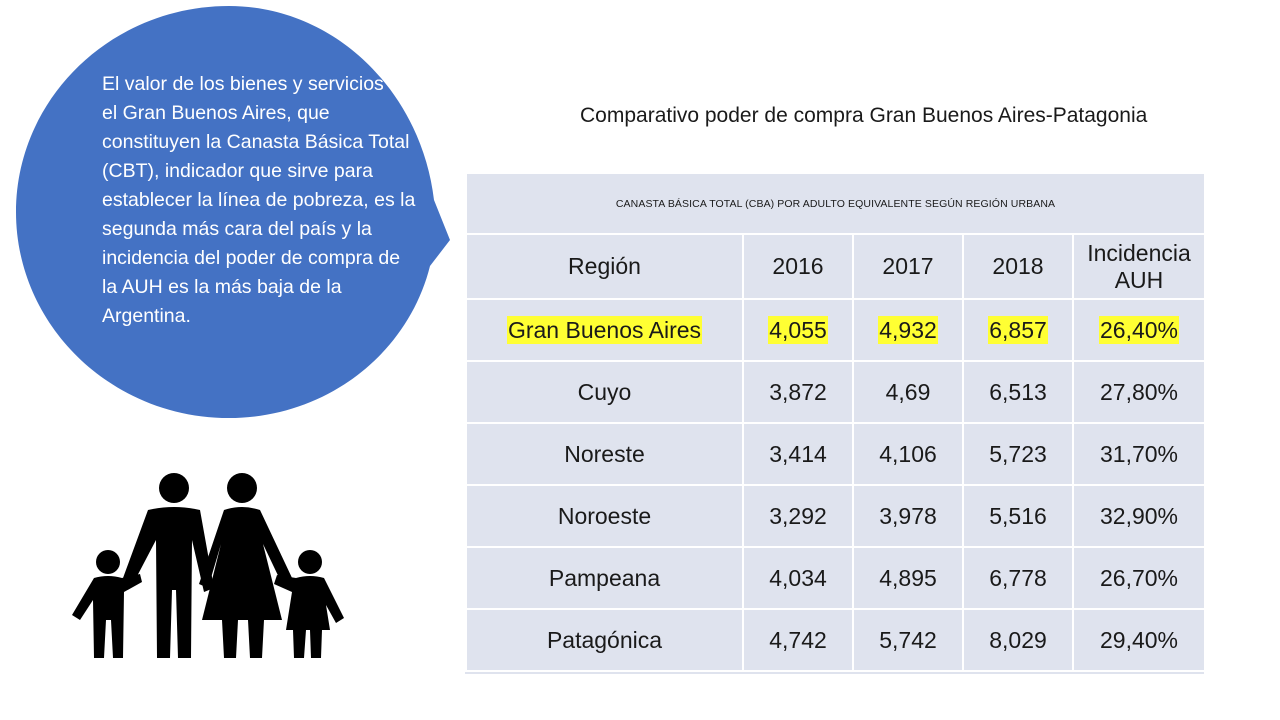 This screenshot has height=720, width=1280. I want to click on value-cell: 5,723, so click(1018, 454).